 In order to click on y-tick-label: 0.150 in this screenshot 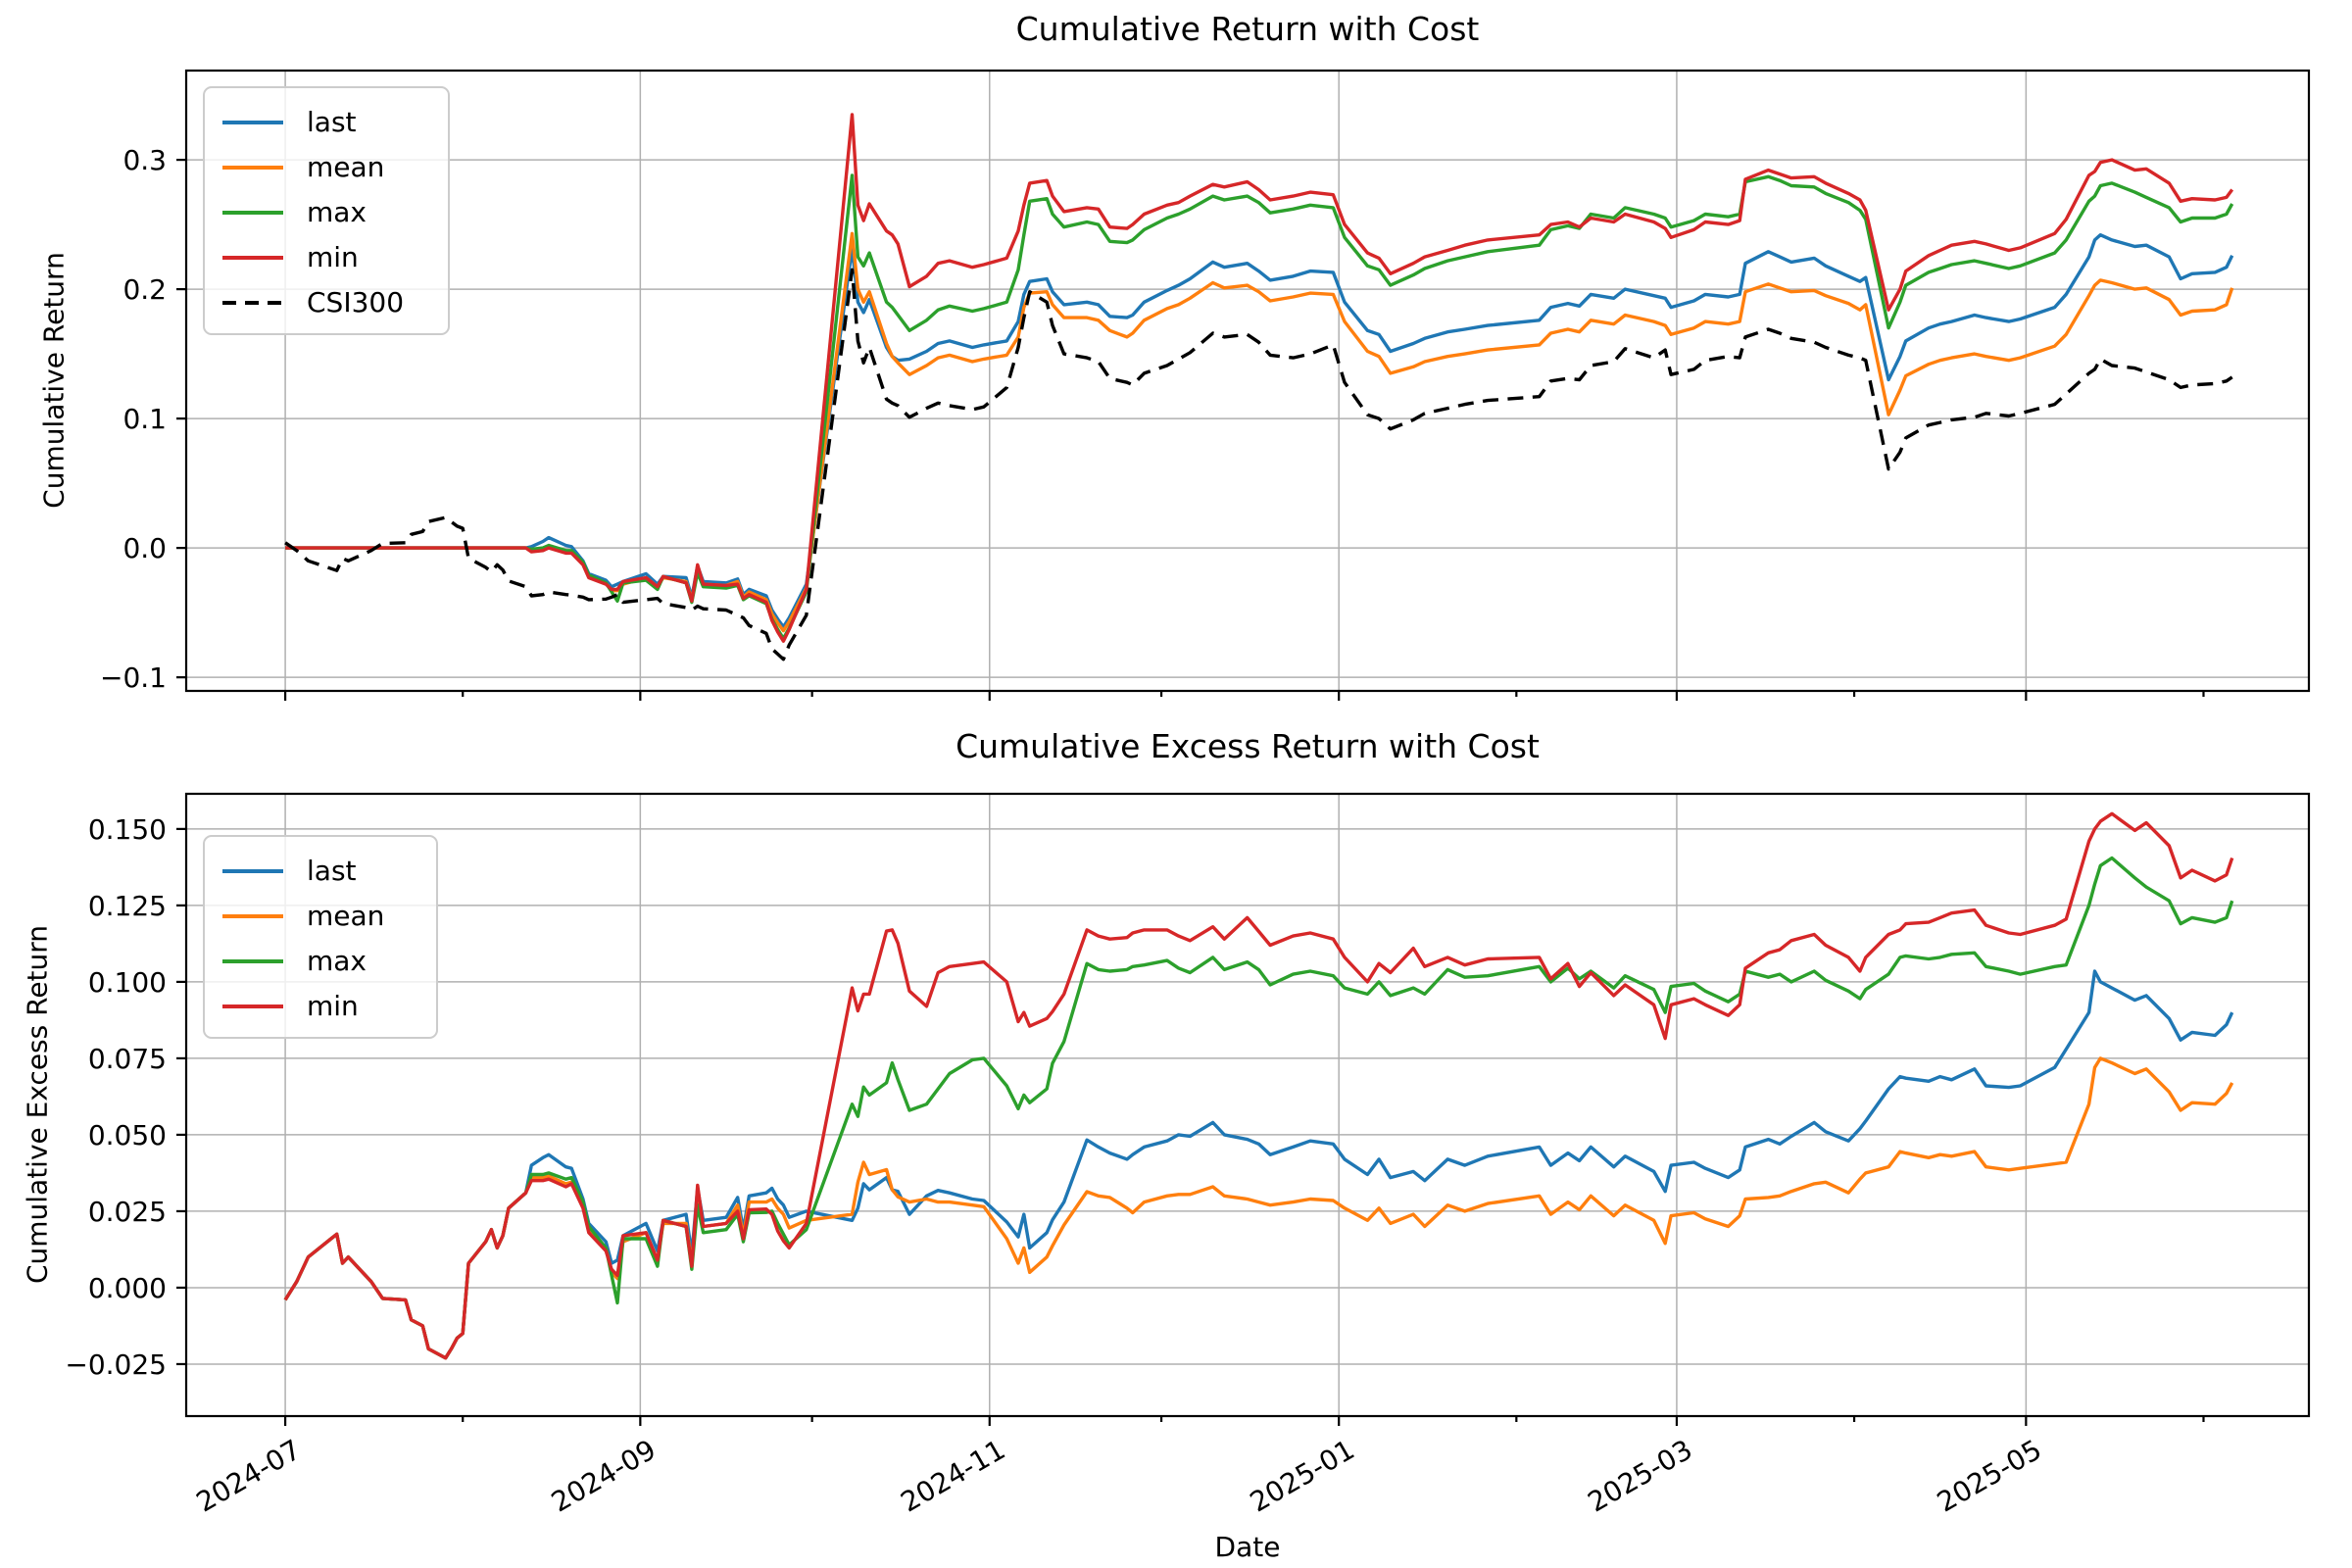, I will do `click(127, 829)`.